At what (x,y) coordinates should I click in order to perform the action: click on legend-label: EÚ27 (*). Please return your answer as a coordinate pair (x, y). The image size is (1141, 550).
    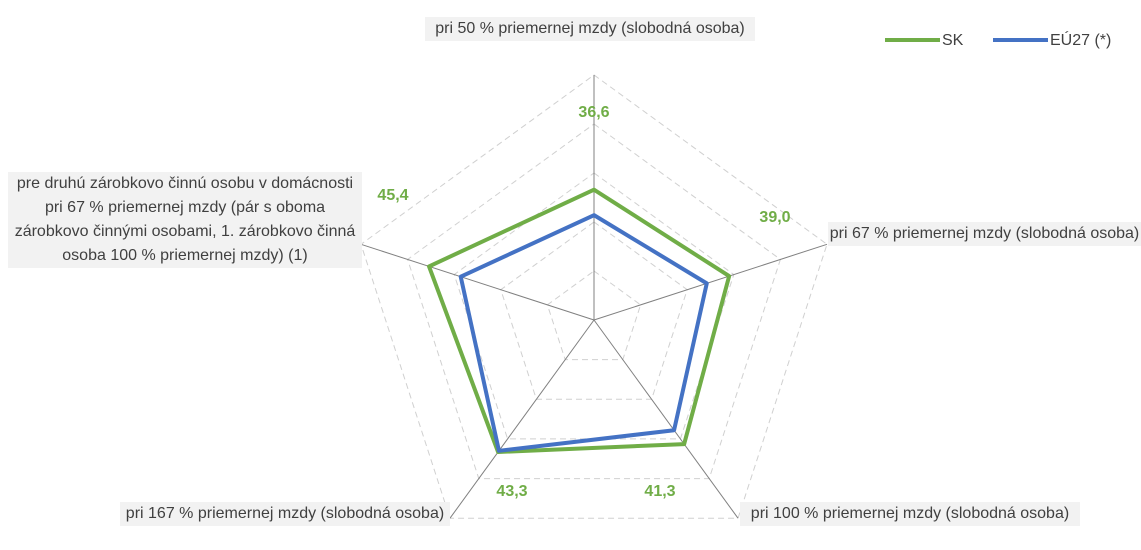
    Looking at the image, I should click on (1080, 39).